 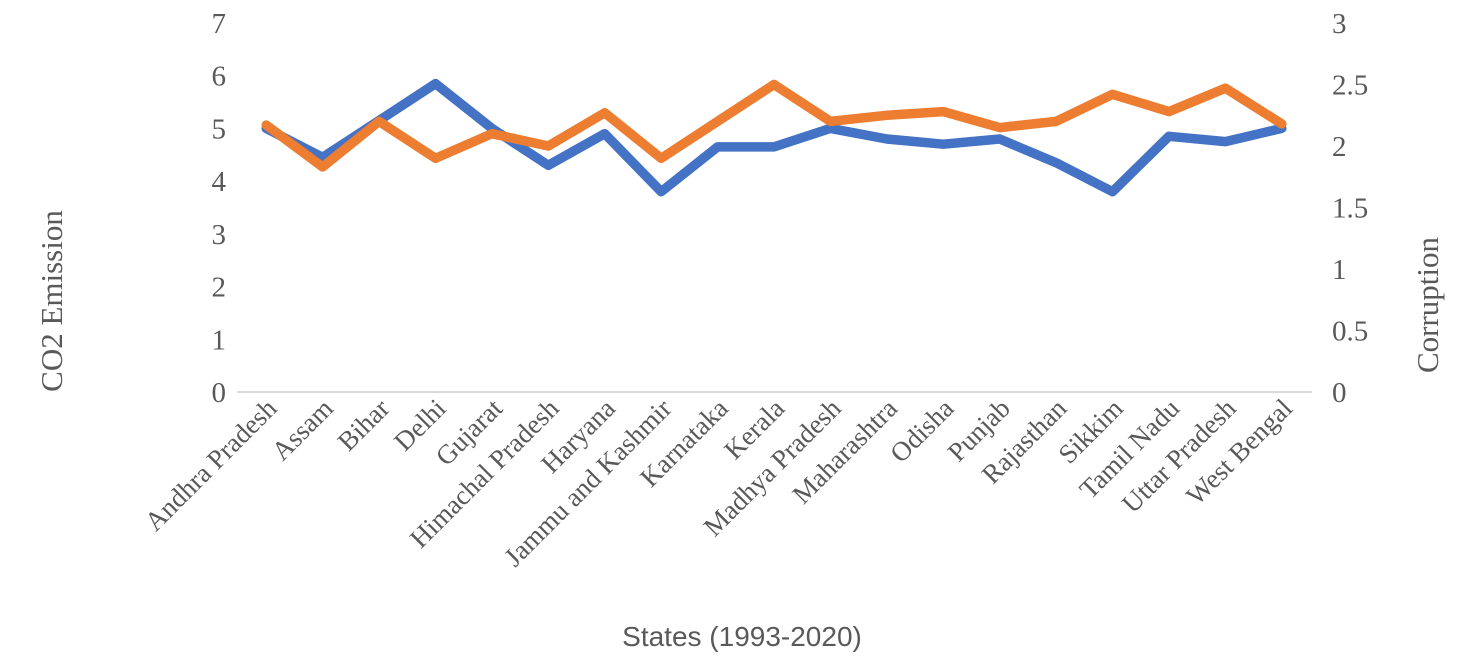 What do you see at coordinates (219, 77) in the screenshot?
I see `left-axis-tick-label: 6` at bounding box center [219, 77].